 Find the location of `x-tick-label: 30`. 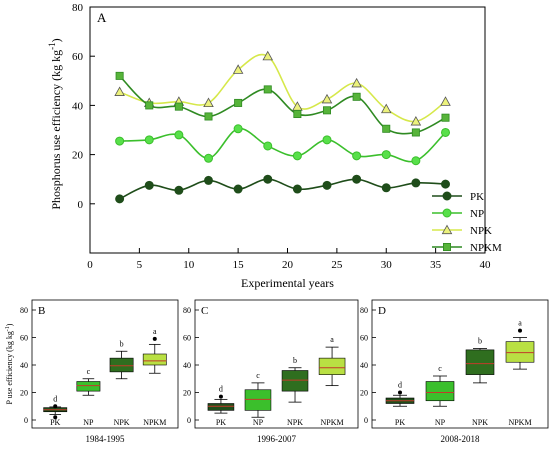

x-tick-label: 30 is located at coordinates (387, 265).